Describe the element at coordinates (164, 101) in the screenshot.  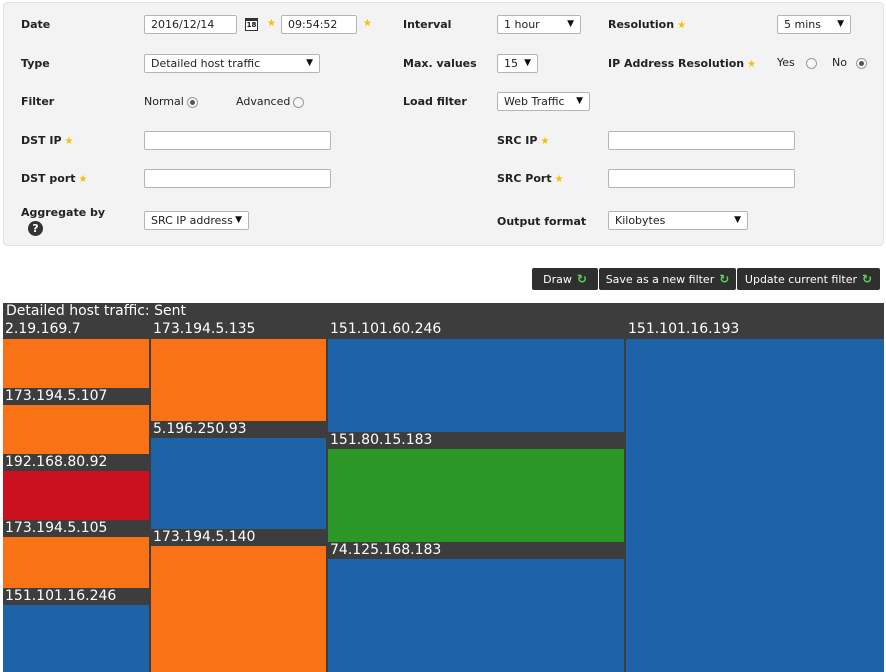
I see `filter-normal-label: Normal` at that location.